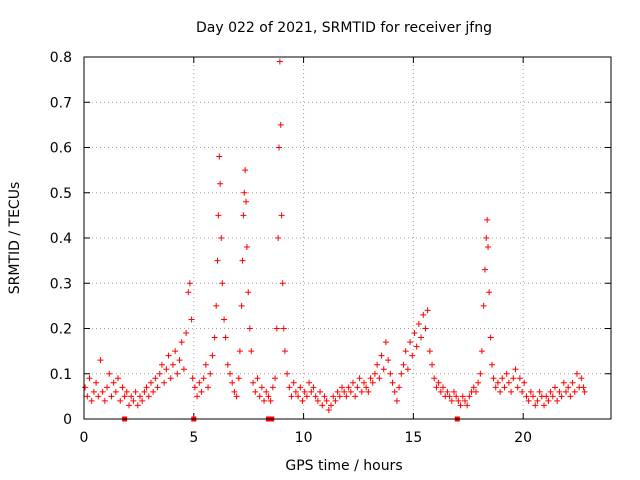 The height and width of the screenshot is (480, 640). Describe the element at coordinates (61, 103) in the screenshot. I see `y-tick-label: 0.7` at that location.